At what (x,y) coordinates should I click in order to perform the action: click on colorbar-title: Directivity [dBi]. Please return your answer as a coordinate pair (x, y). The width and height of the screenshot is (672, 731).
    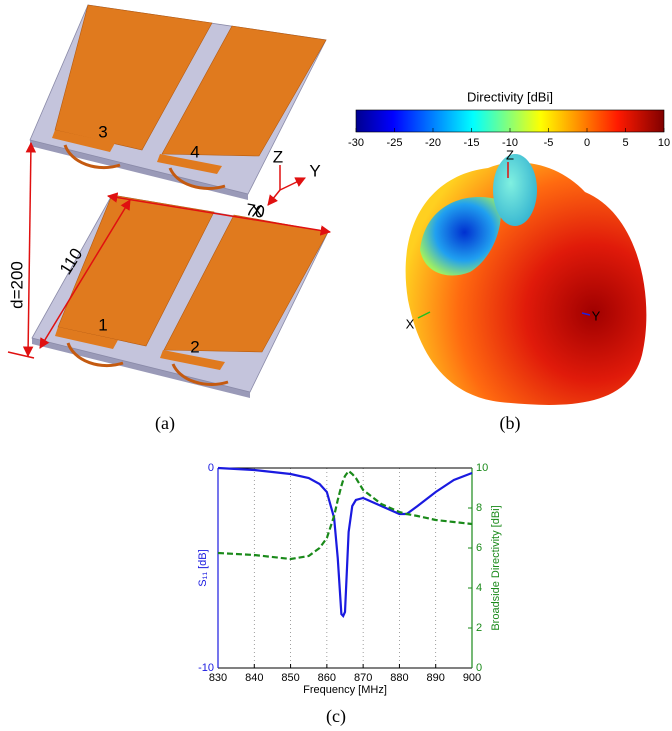
    Looking at the image, I should click on (510, 96).